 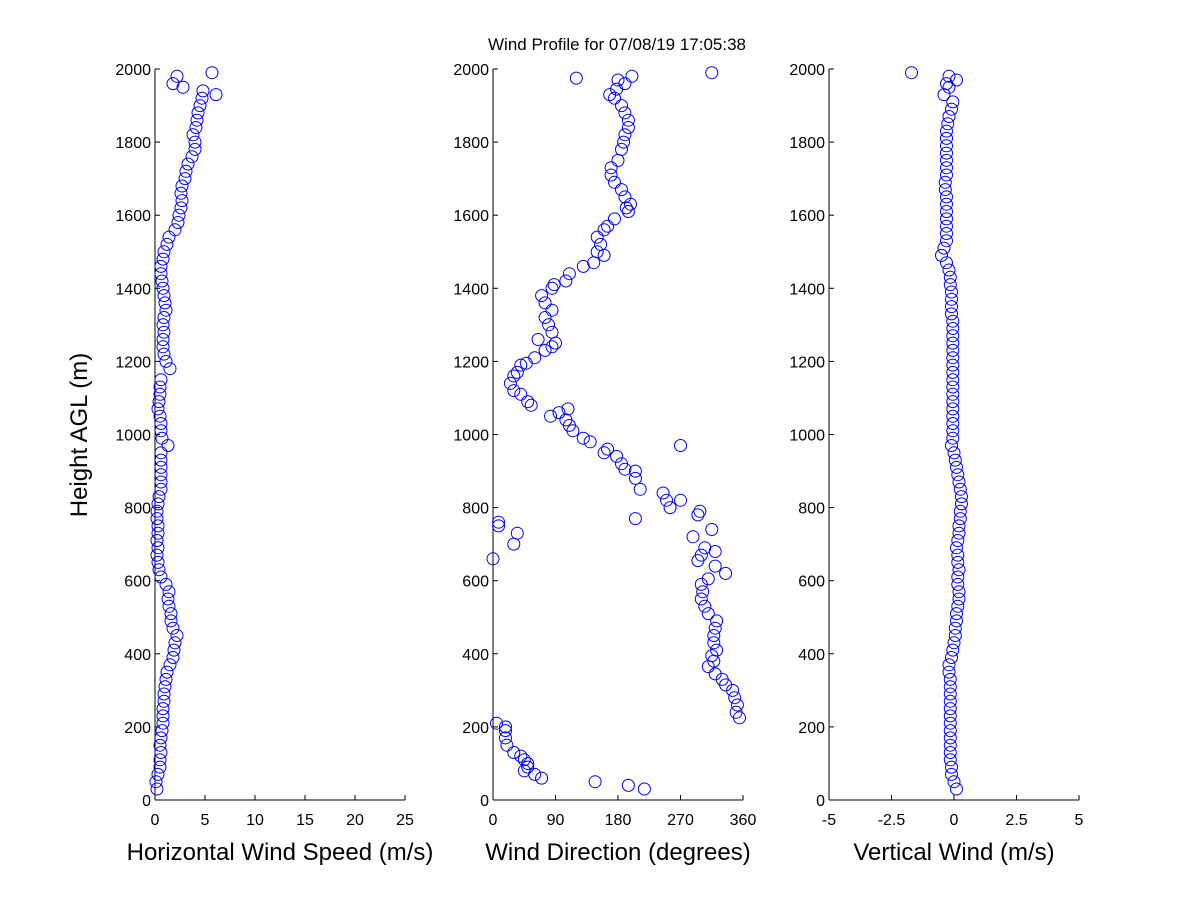 I want to click on direction-y-tick-label: 400, so click(x=475, y=655).